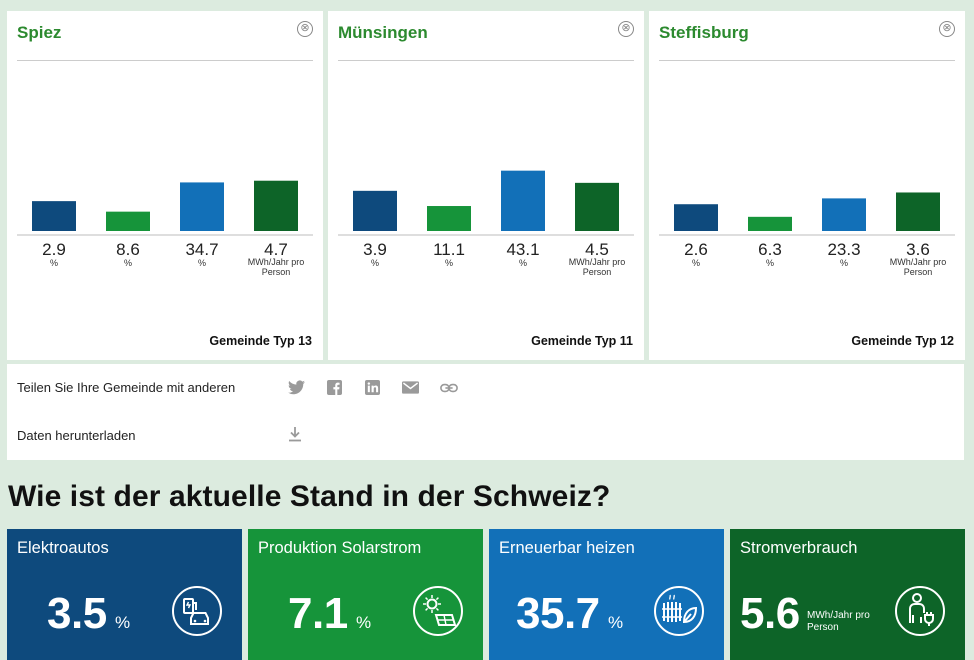  Describe the element at coordinates (918, 249) in the screenshot. I see `bar-value-label: 3.6` at that location.